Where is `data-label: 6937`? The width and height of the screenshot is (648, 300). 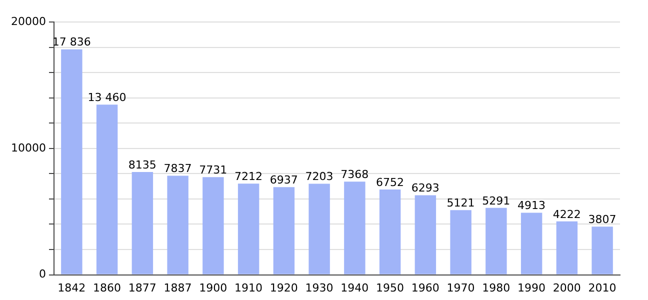
data-label: 6937 is located at coordinates (284, 179).